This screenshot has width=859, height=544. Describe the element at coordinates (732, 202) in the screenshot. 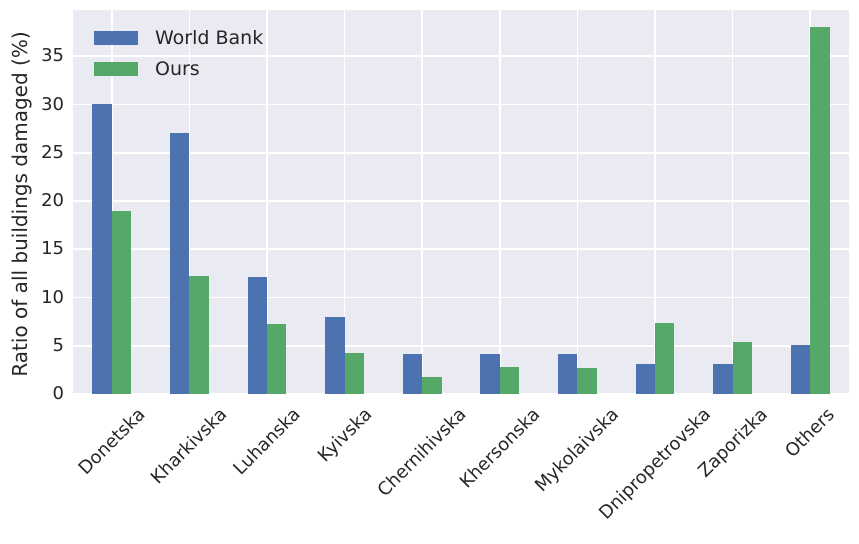

I see `gridline-v-zaporizka` at that location.